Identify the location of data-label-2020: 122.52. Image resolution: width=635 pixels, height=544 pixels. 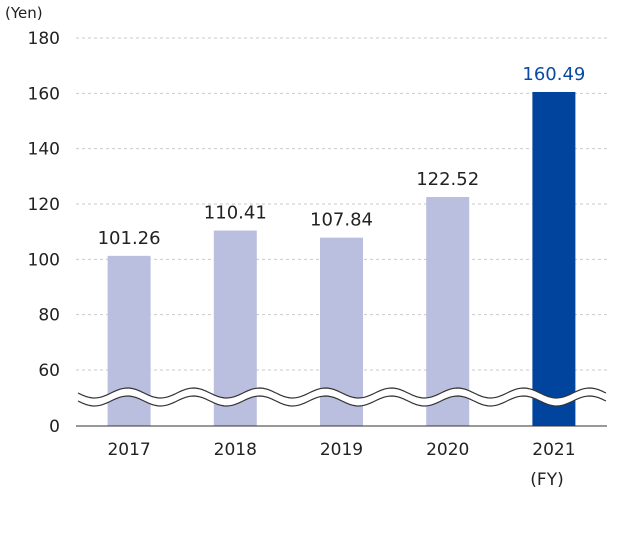
(447, 179).